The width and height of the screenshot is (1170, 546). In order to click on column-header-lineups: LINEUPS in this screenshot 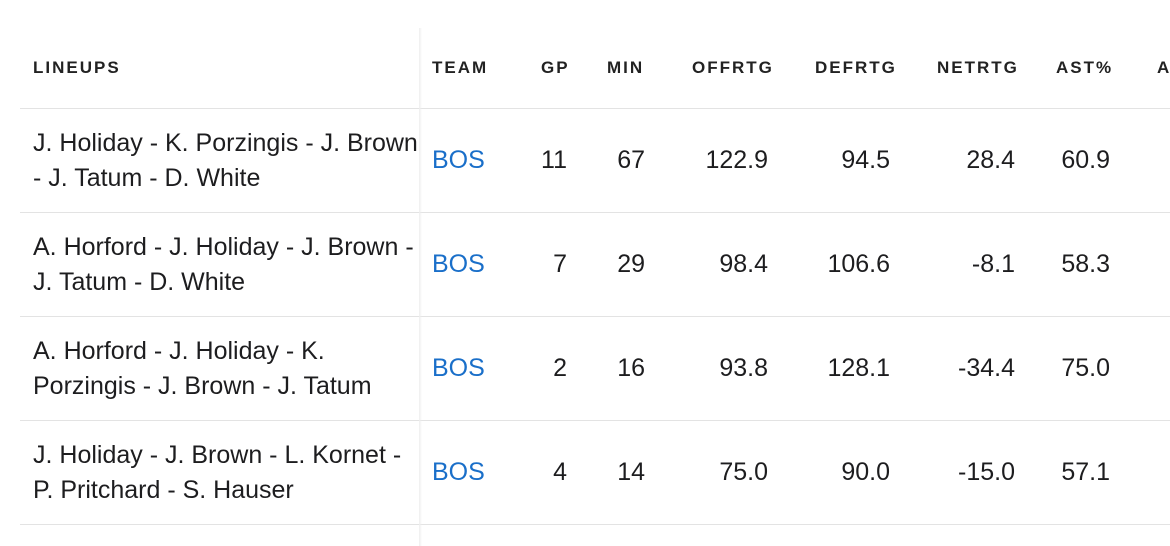, I will do `click(77, 67)`.